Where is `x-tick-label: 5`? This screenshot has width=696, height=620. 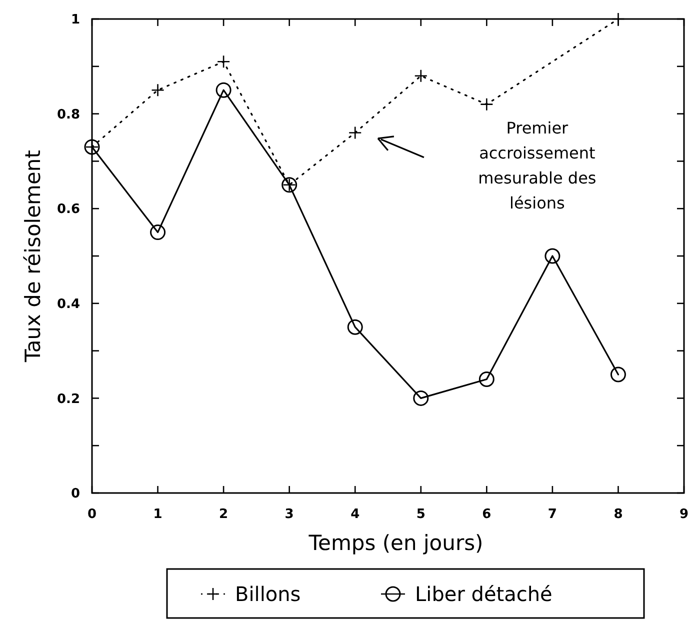 x-tick-label: 5 is located at coordinates (421, 514).